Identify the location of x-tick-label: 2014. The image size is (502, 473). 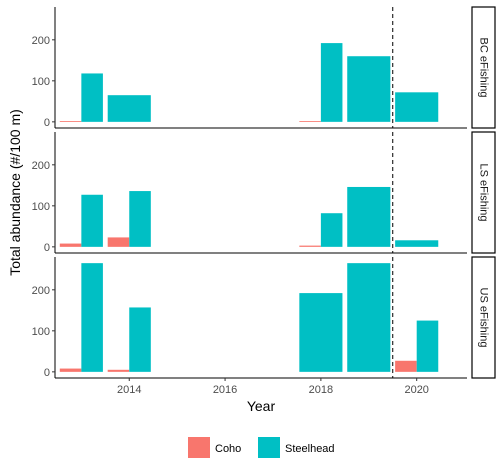
(129, 390).